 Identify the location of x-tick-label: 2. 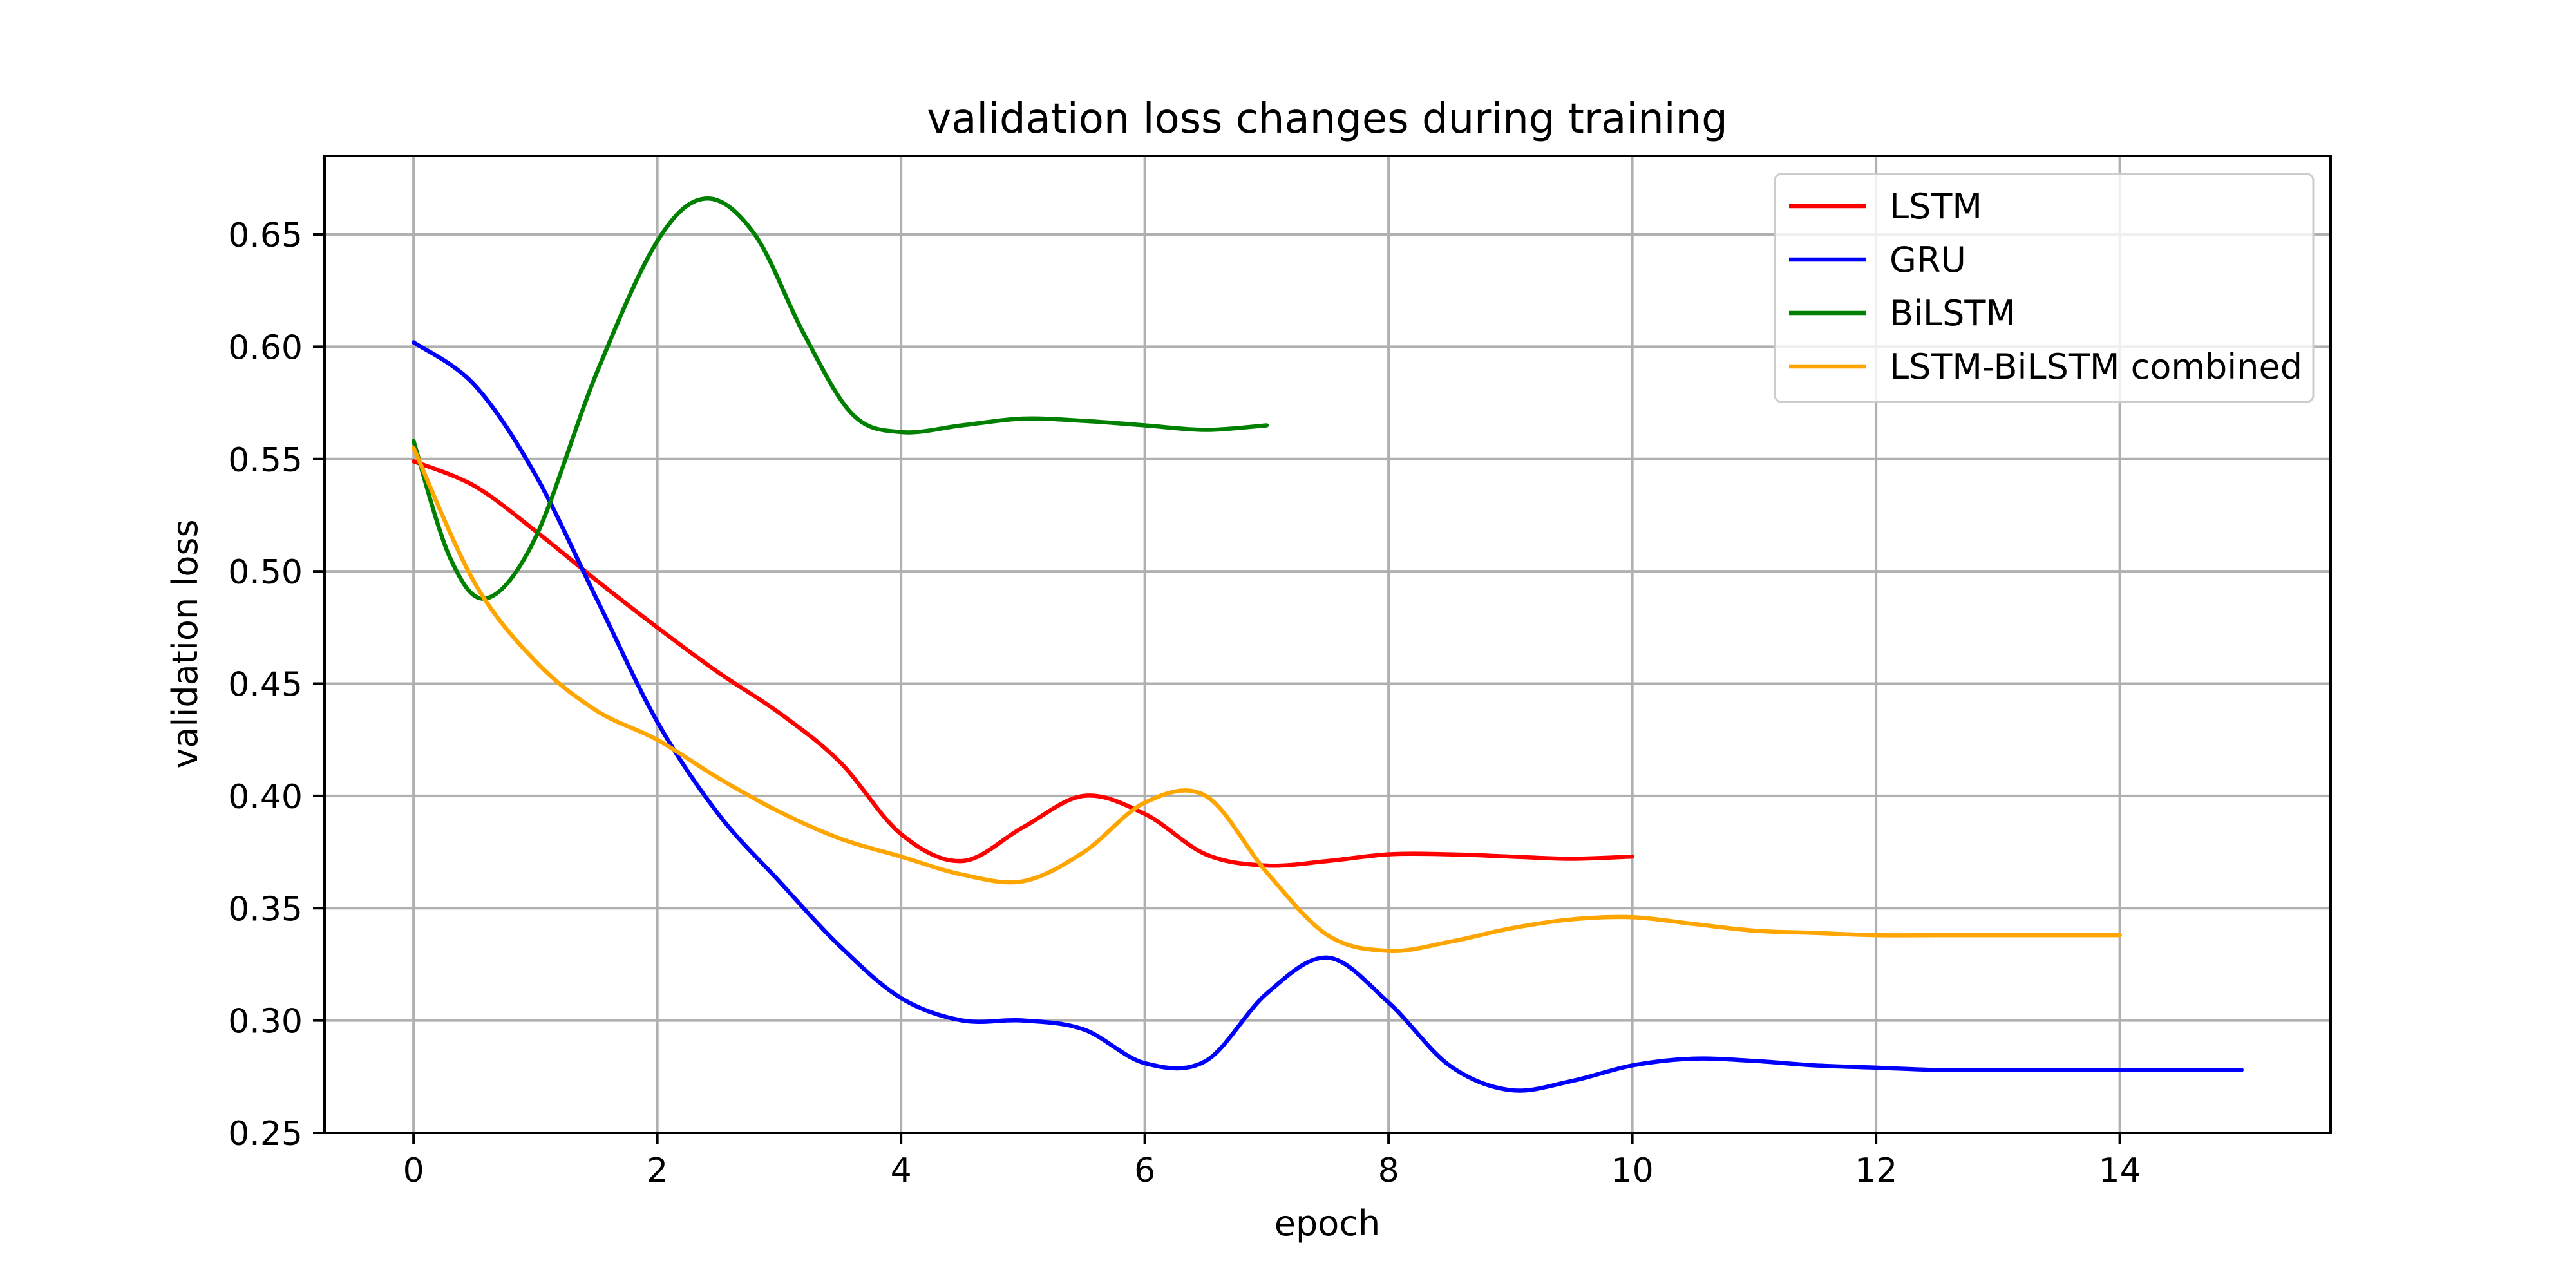
(657, 1170).